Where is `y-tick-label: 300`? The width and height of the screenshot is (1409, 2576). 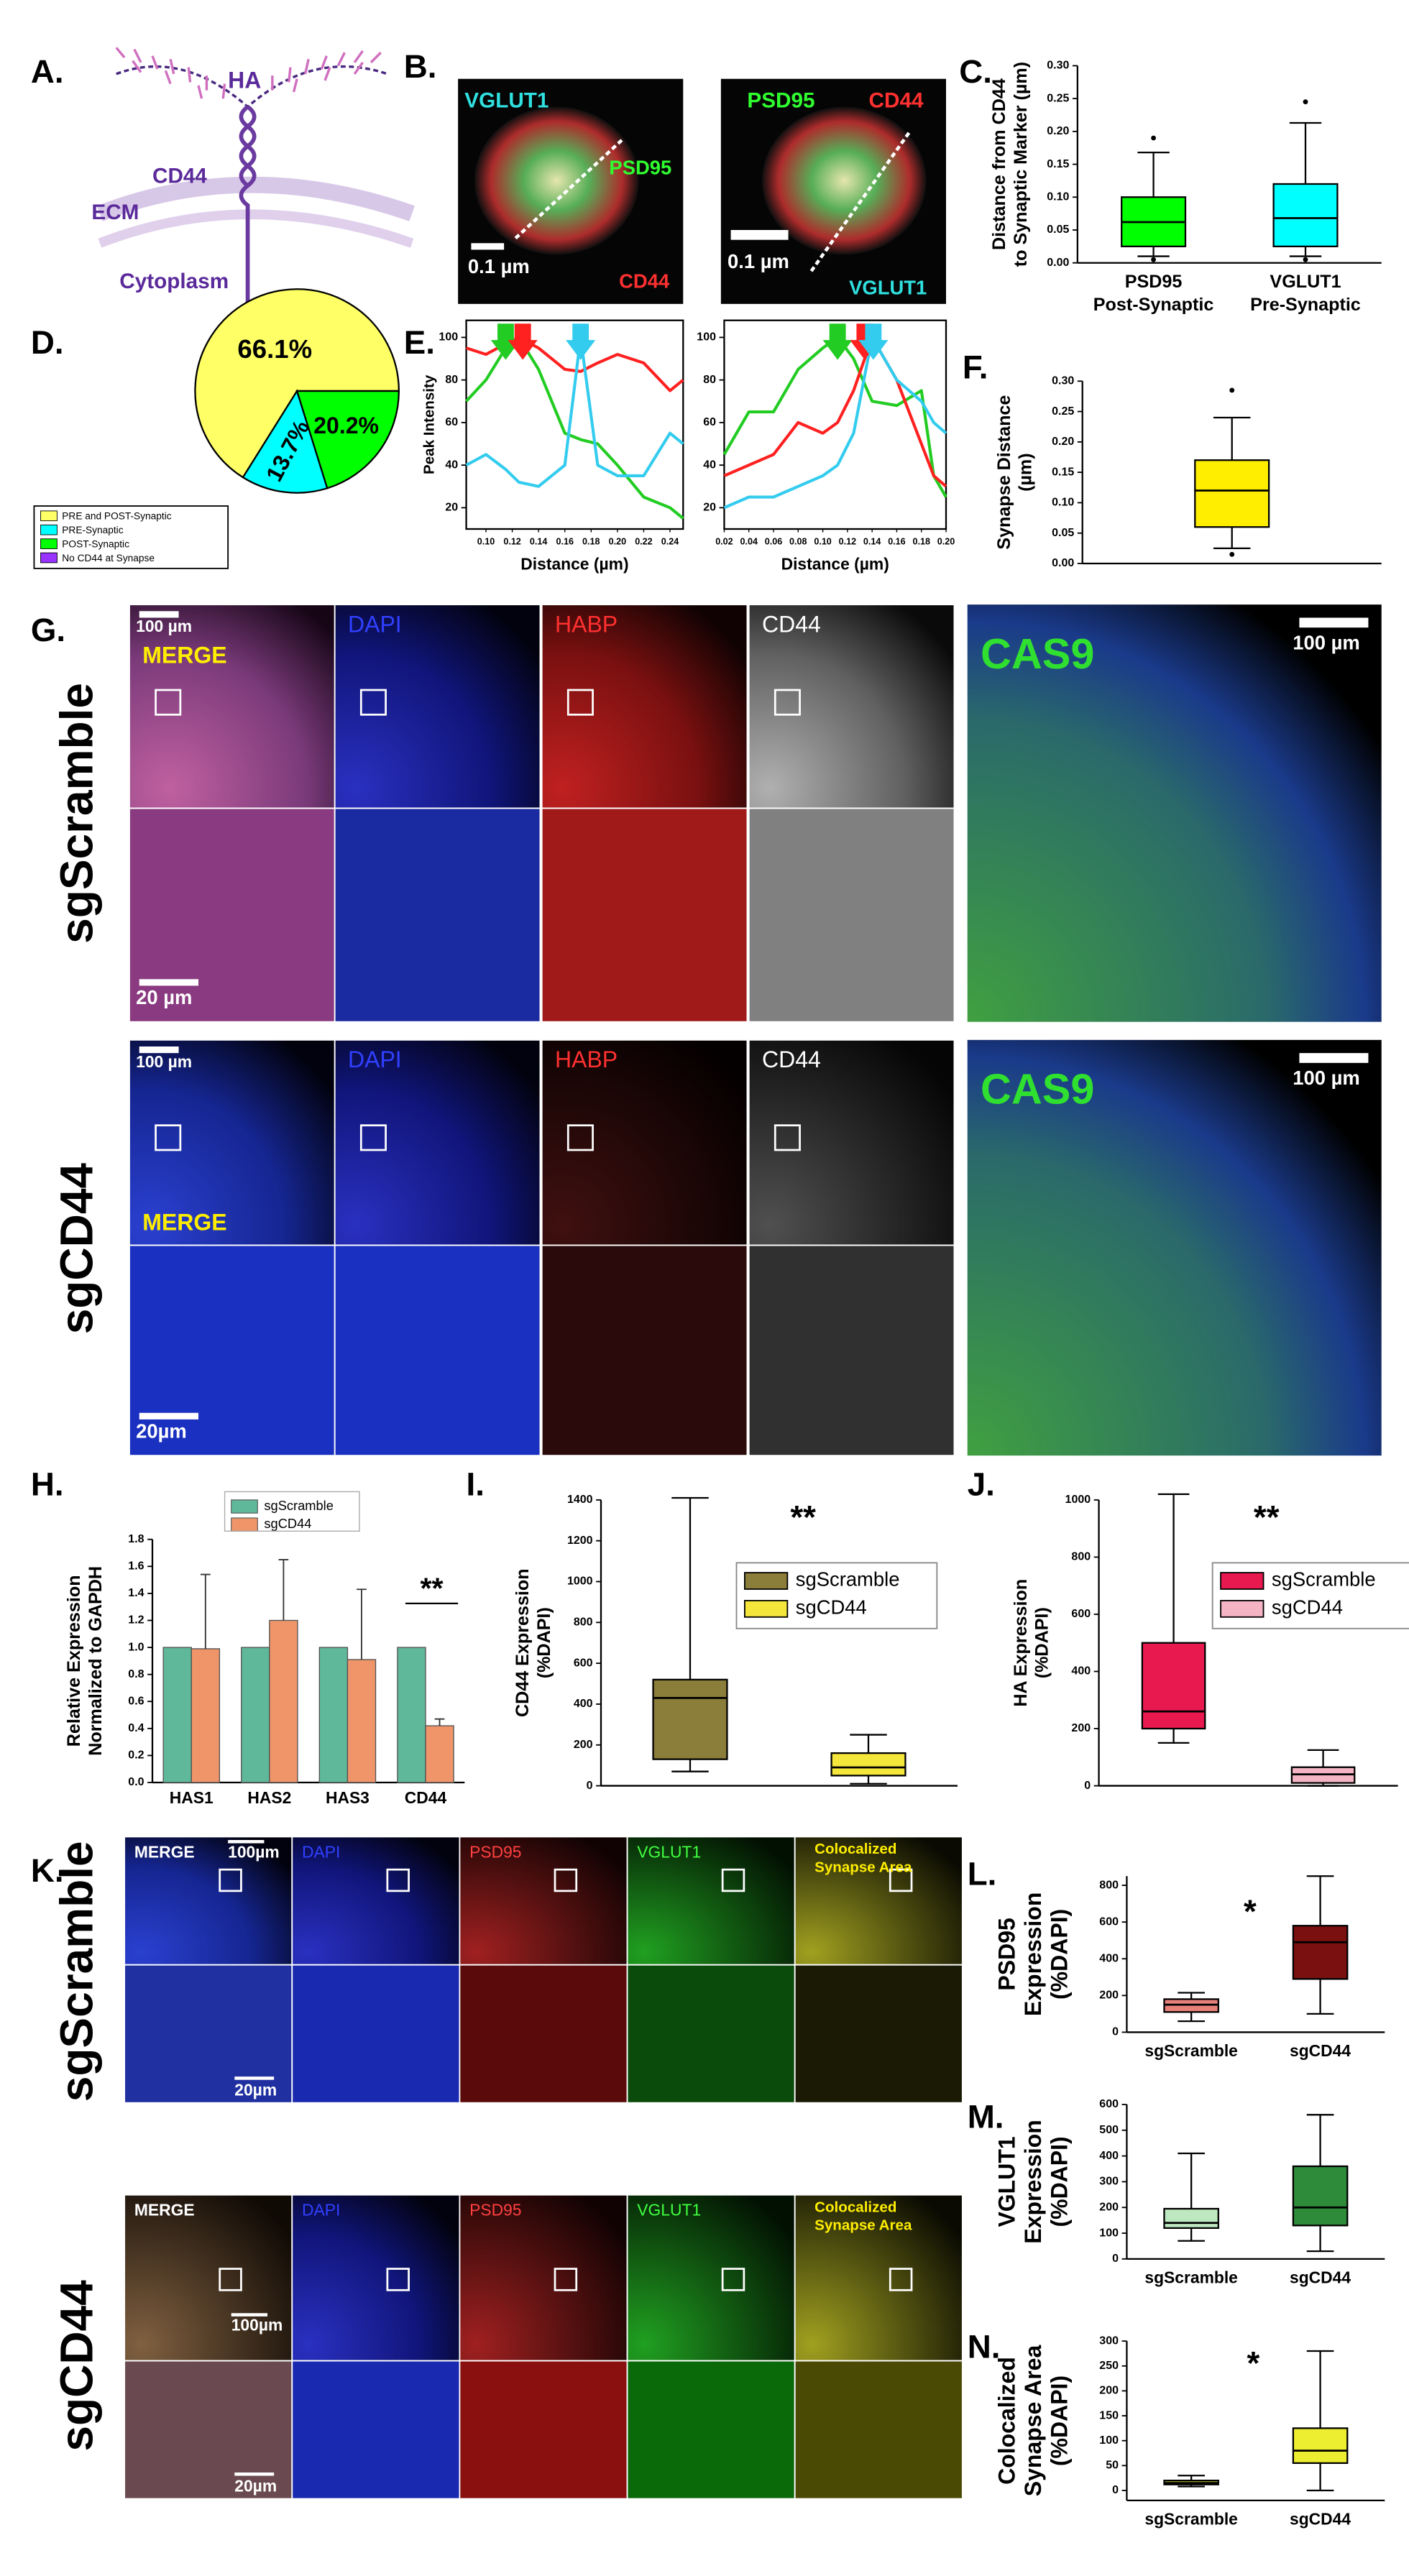
y-tick-label: 300 is located at coordinates (1109, 2182).